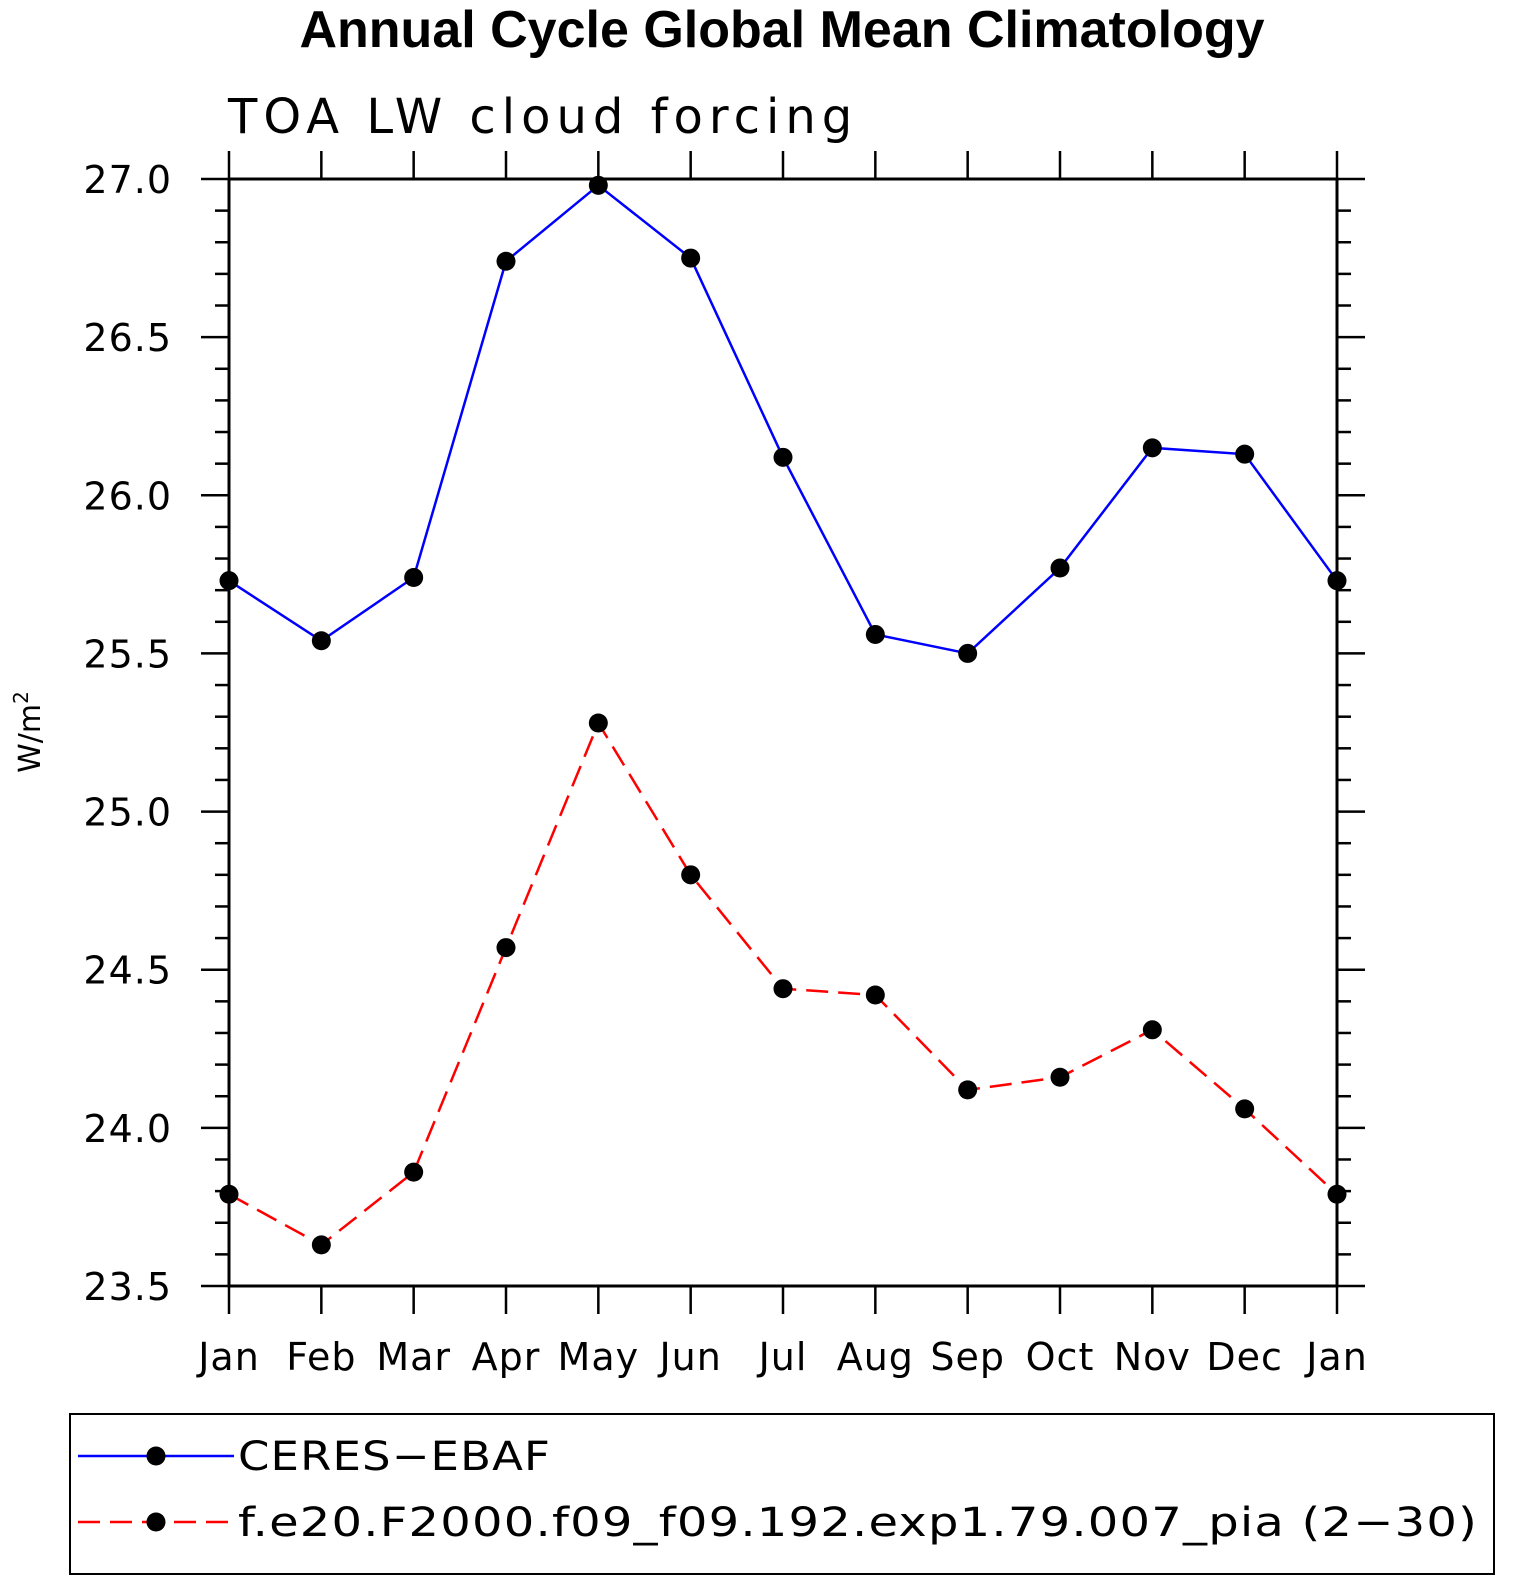 Image resolution: width=1514 pixels, height=1582 pixels. What do you see at coordinates (394, 1457) in the screenshot?
I see `legend-label: CERES−EBAF` at bounding box center [394, 1457].